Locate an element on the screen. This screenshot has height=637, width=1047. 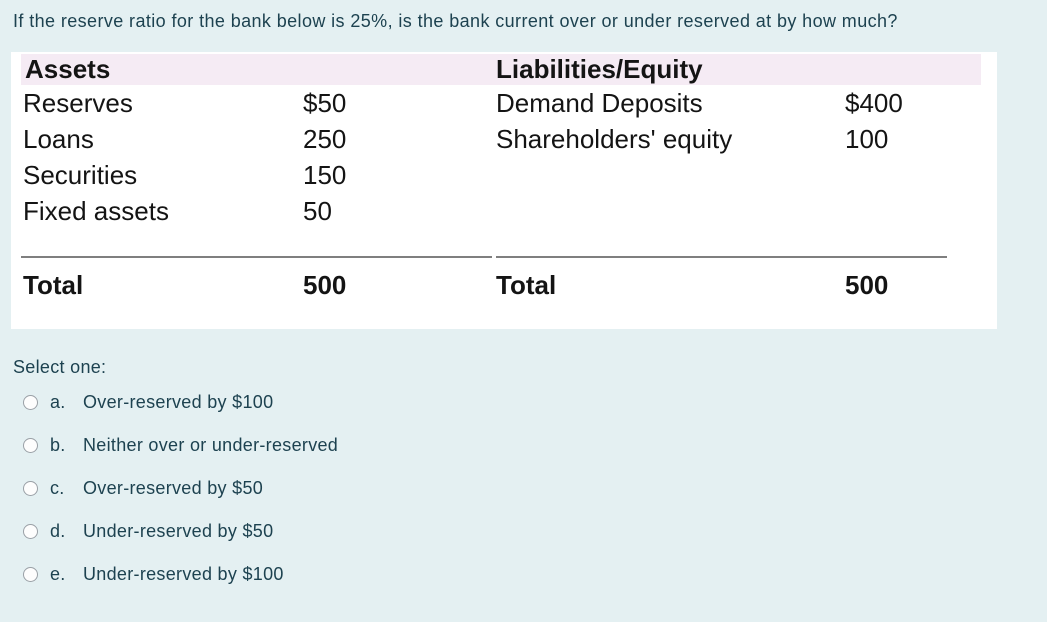
liability-row-value: $400 is located at coordinates (874, 103).